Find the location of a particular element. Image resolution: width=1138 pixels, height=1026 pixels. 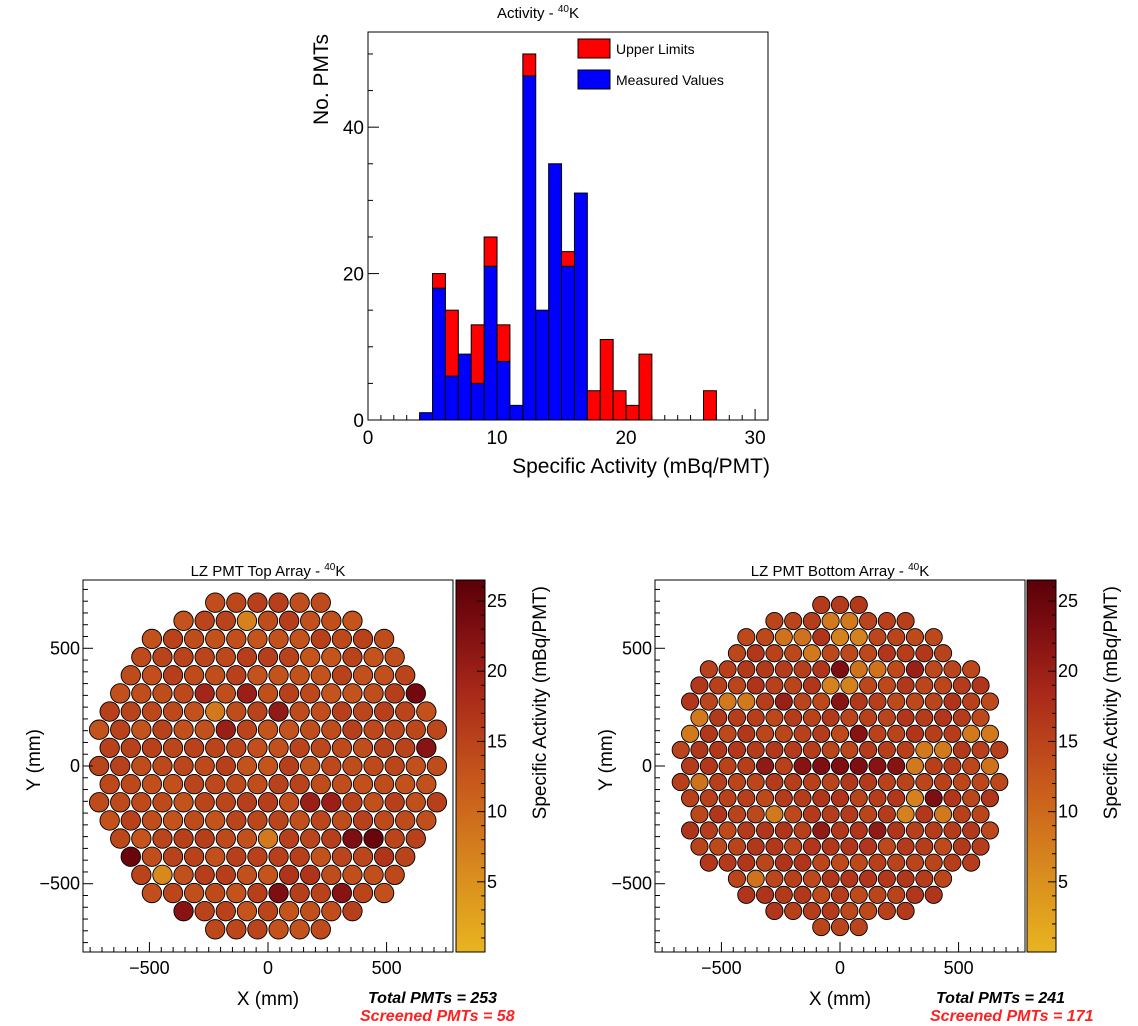

bottom-array-x-tick-label: 500 is located at coordinates (959, 968).